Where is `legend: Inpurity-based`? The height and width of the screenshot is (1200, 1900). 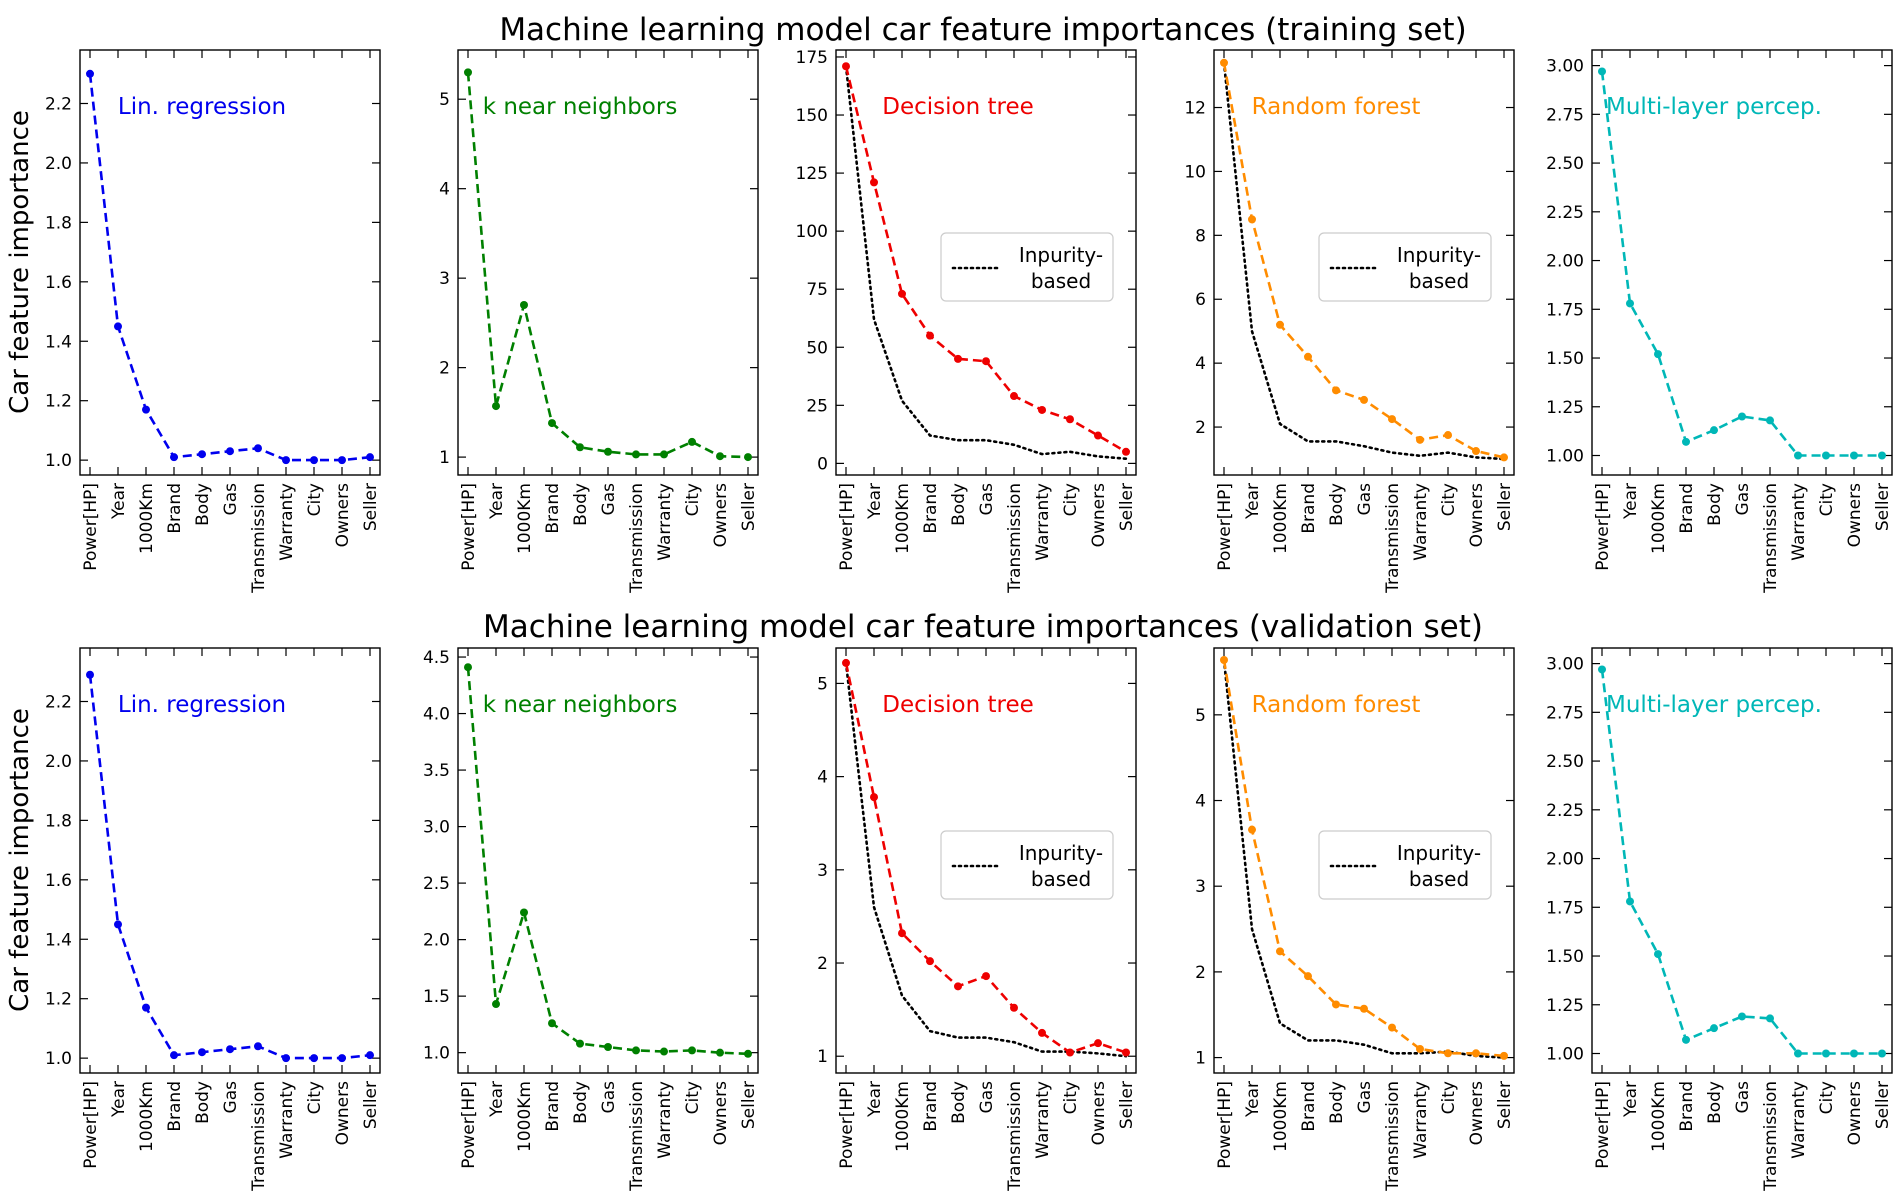 legend: Inpurity-based is located at coordinates (1405, 865).